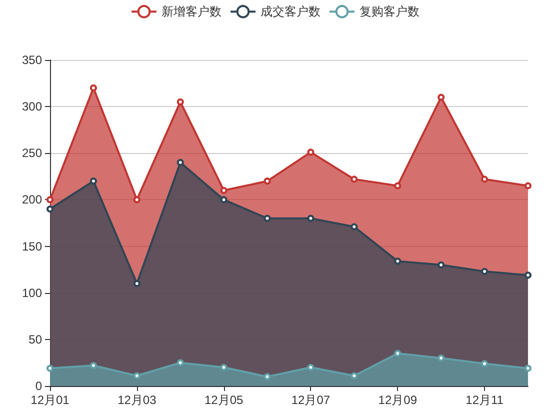 The height and width of the screenshot is (420, 550). I want to click on x-tick-label: 12月11, so click(485, 400).